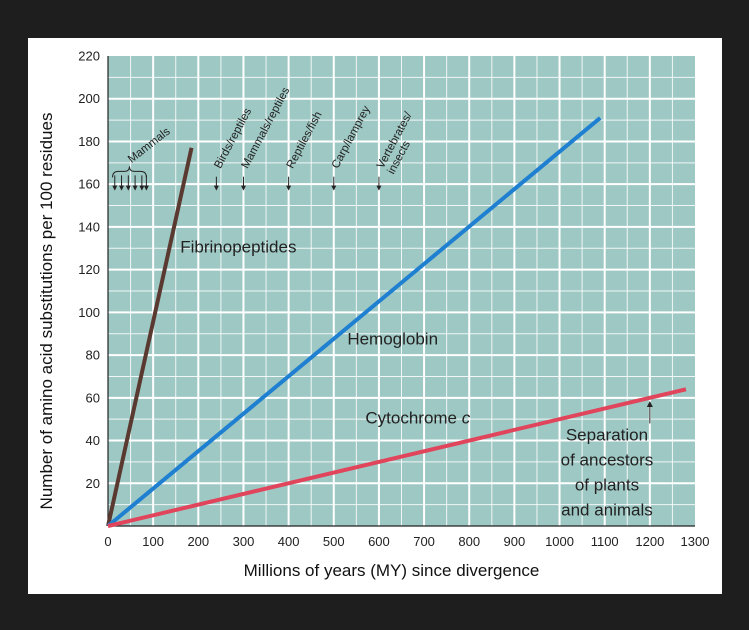 The image size is (749, 630). Describe the element at coordinates (466, 417) in the screenshot. I see `series-label-italic: c` at that location.